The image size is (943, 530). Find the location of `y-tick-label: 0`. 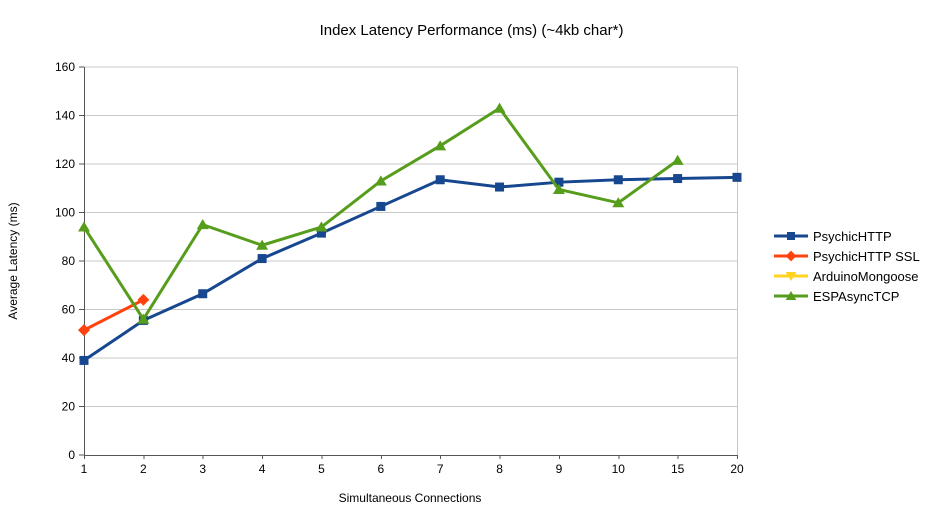

y-tick-label: 0 is located at coordinates (71, 455).